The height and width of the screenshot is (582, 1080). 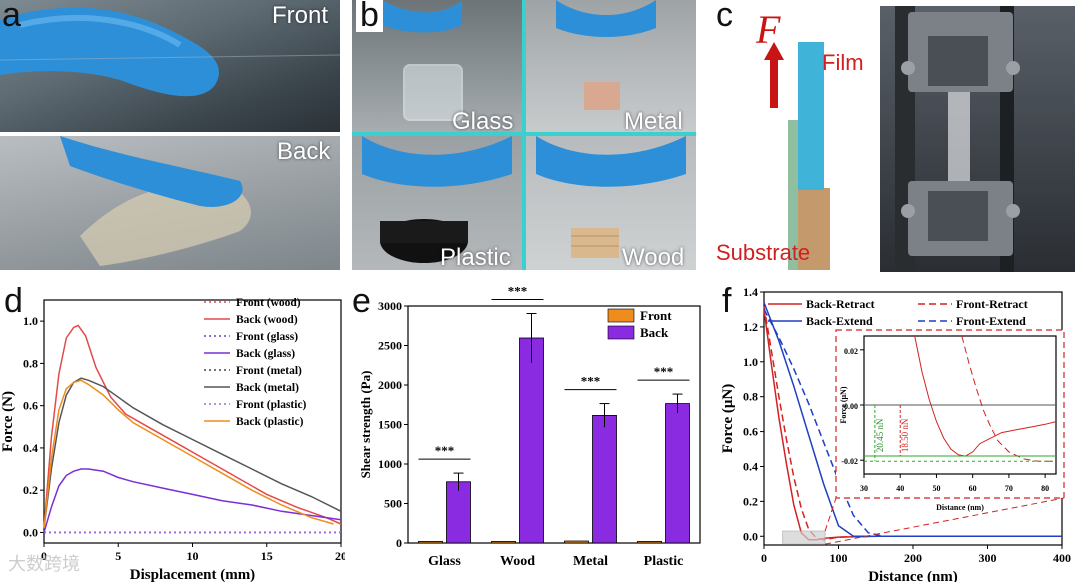 What do you see at coordinates (444, 561) in the screenshot?
I see `x-tick-label: Glass` at bounding box center [444, 561].